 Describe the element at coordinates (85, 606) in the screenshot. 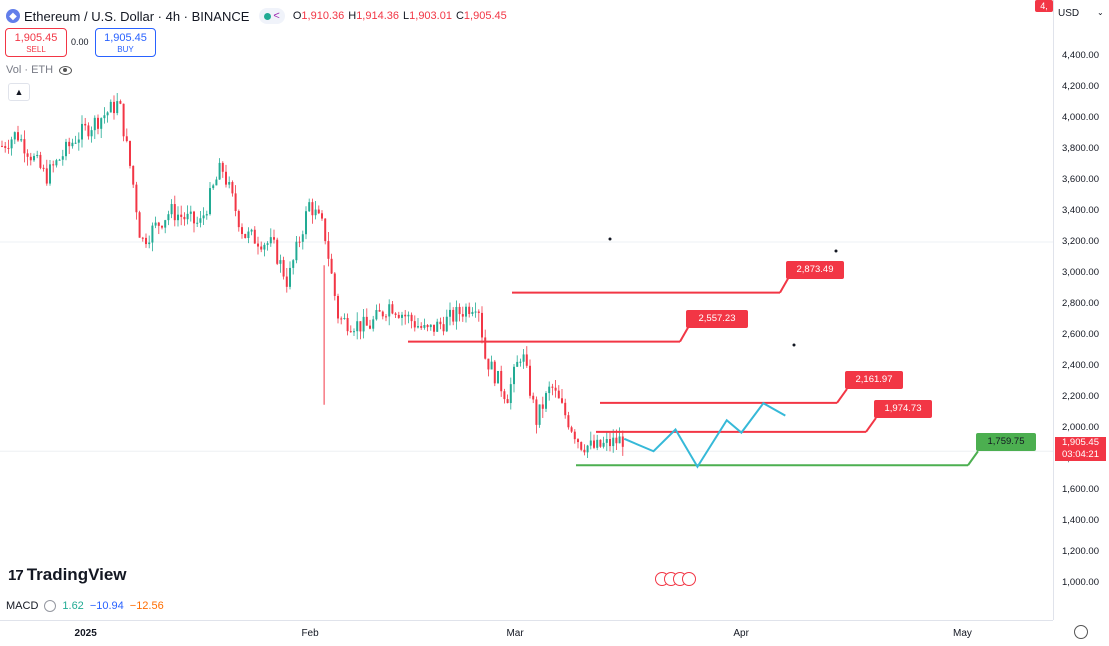

I see `macd-legend: MACD 1.62 −10.94 −12.56` at that location.